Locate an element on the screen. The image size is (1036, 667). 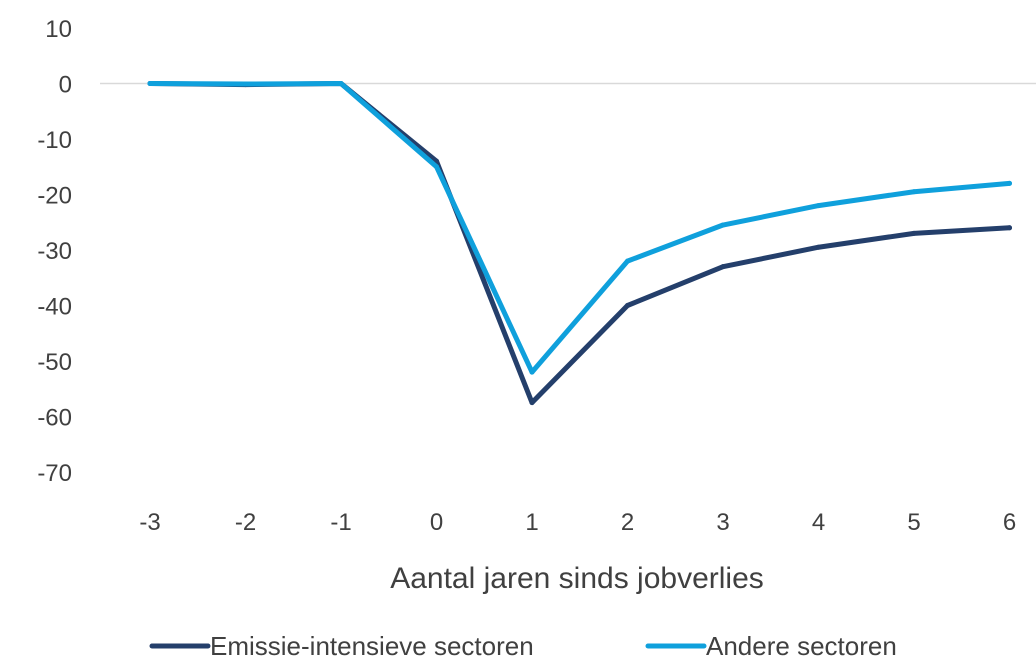
x-tick-label: 5 is located at coordinates (913, 522).